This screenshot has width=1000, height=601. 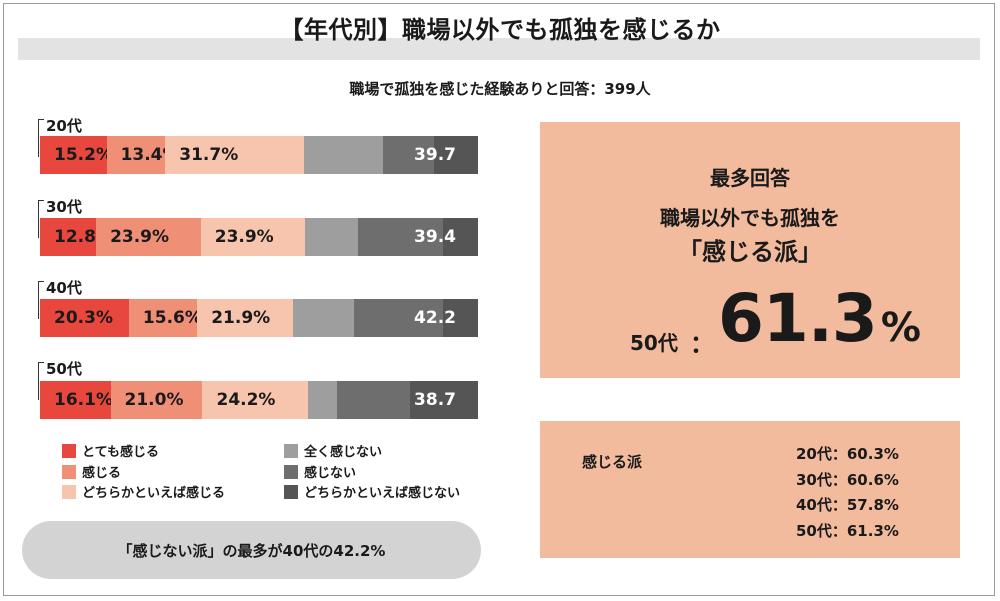 I want to click on summary-row: 20代：60.3%, so click(x=847, y=454).